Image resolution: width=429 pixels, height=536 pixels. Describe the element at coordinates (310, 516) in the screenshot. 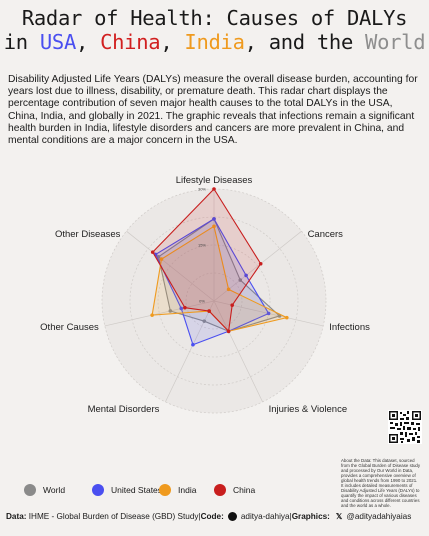

I see `footer-graphics-label: Graphics:` at that location.